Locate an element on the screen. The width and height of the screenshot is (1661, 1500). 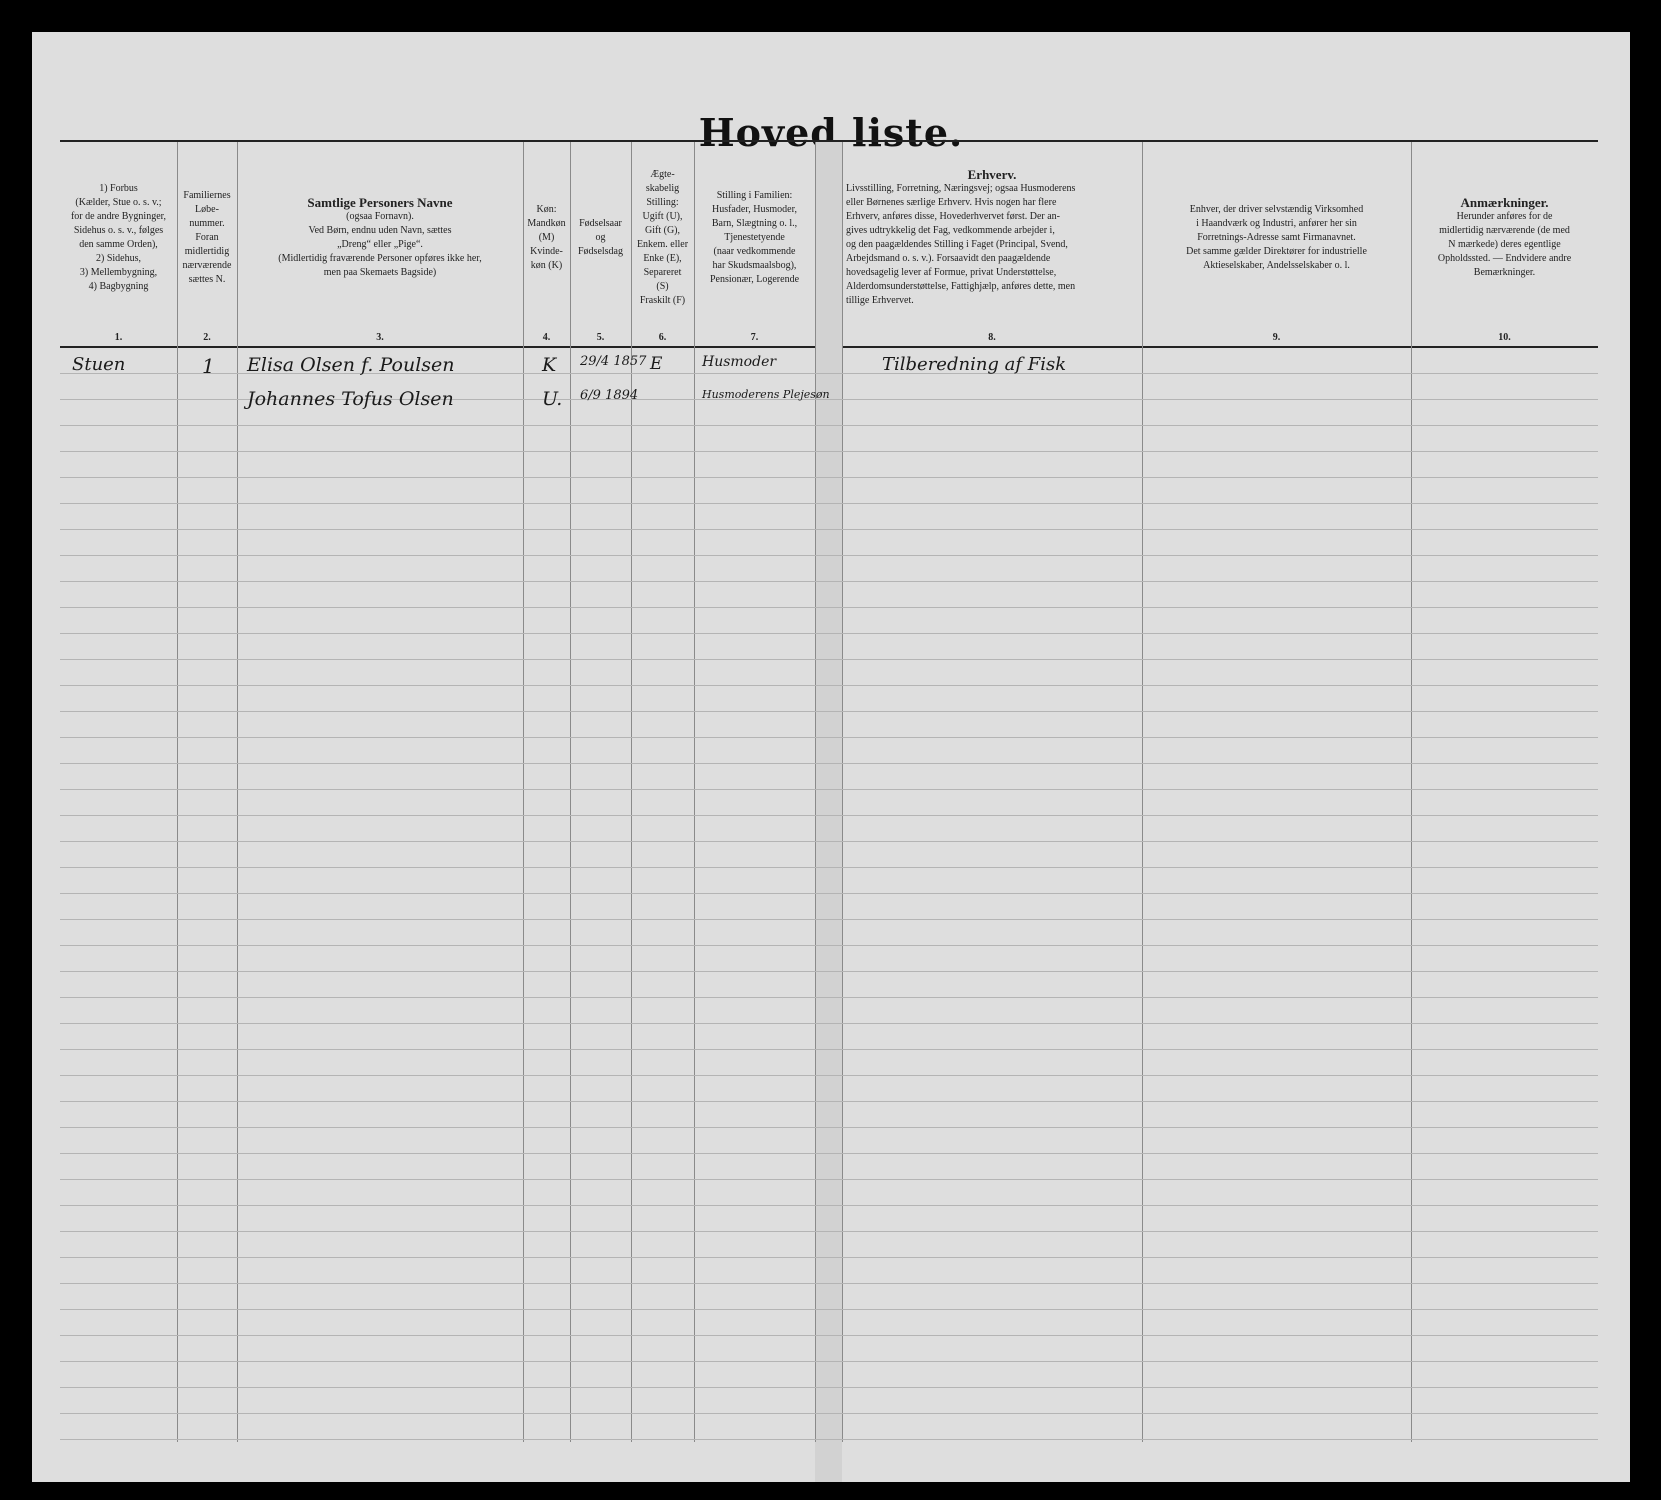
column-header-4: Køn: Mandkøn (M) Kvinde-køn (K) is located at coordinates (546, 237).